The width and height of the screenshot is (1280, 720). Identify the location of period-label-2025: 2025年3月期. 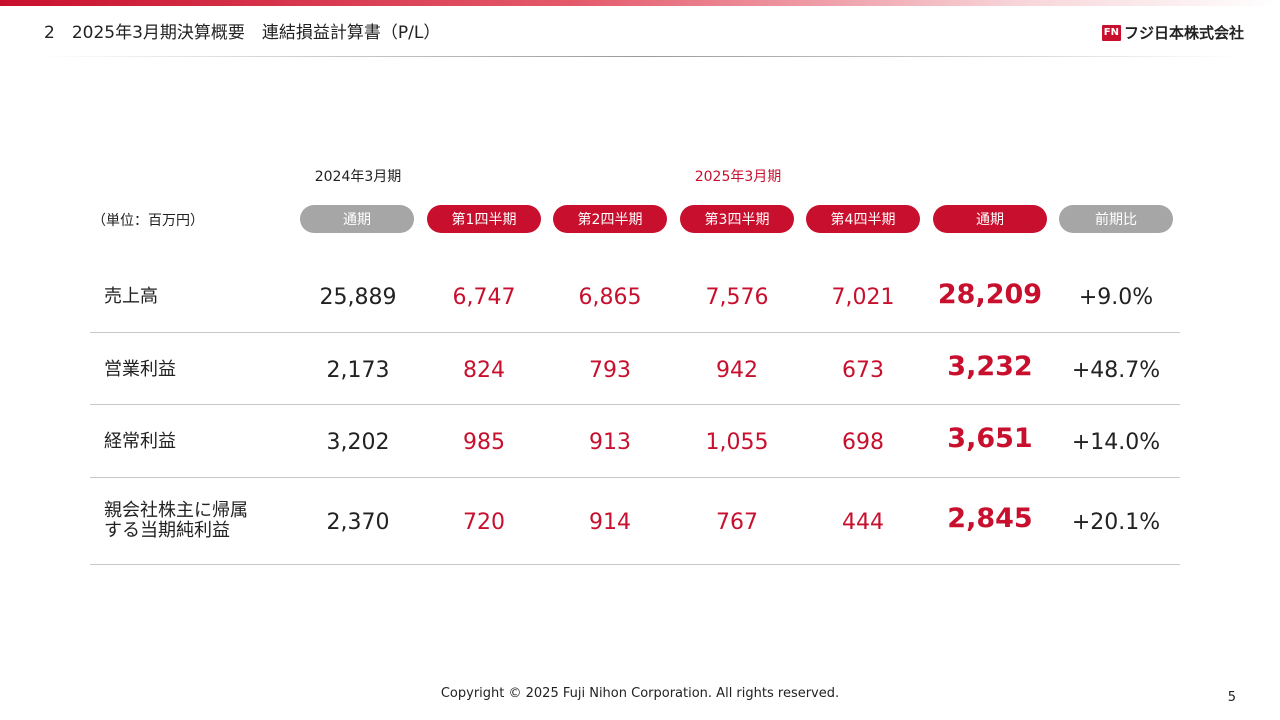
(738, 177).